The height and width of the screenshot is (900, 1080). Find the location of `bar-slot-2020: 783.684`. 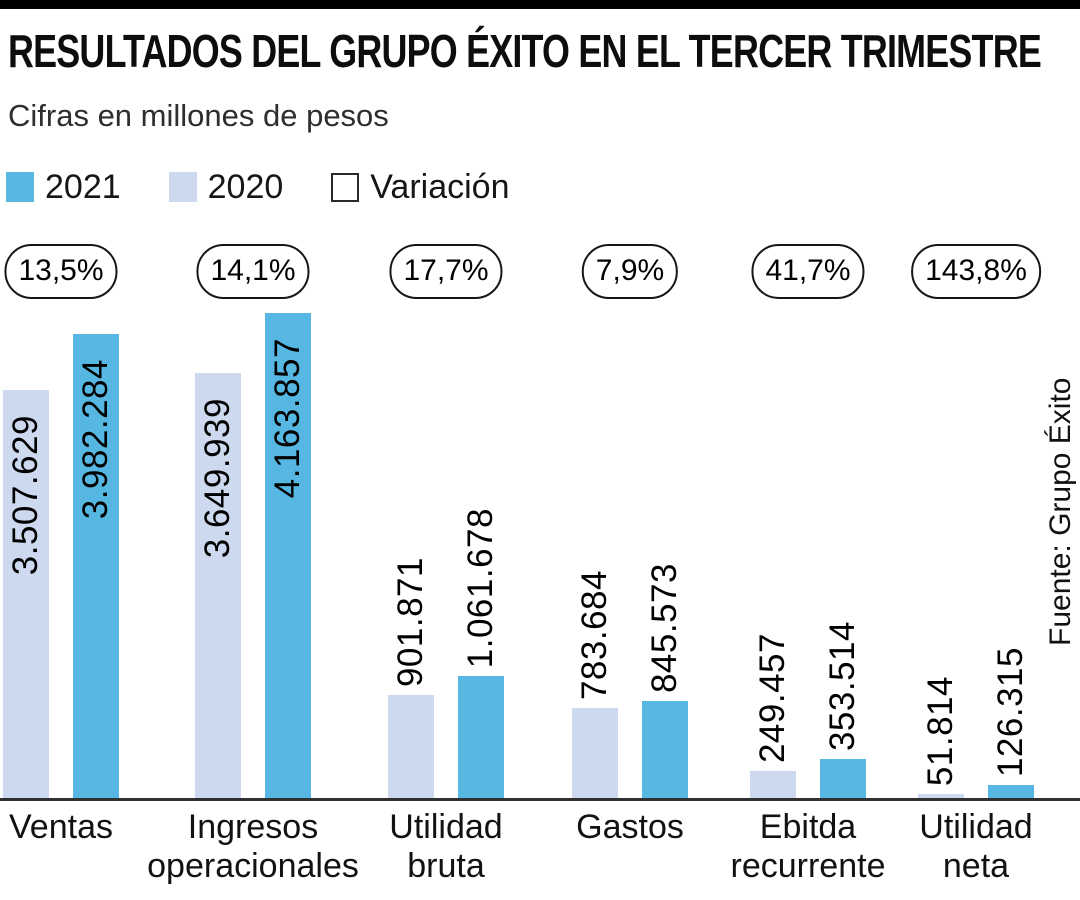

bar-slot-2020: 783.684 is located at coordinates (595, 550).